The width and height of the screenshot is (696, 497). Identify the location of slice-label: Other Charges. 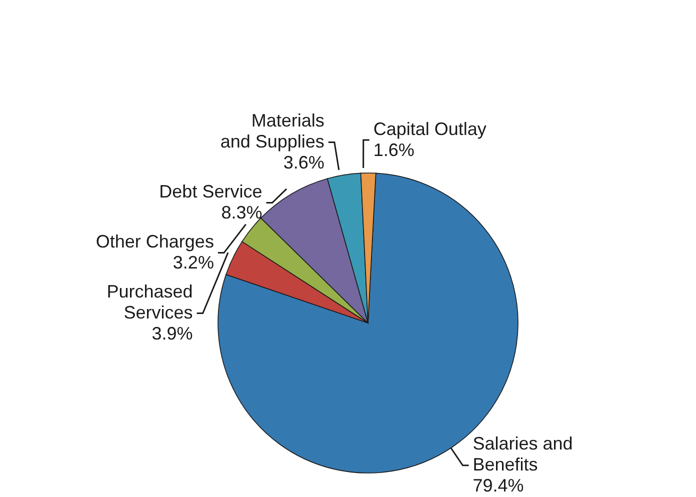
(155, 242).